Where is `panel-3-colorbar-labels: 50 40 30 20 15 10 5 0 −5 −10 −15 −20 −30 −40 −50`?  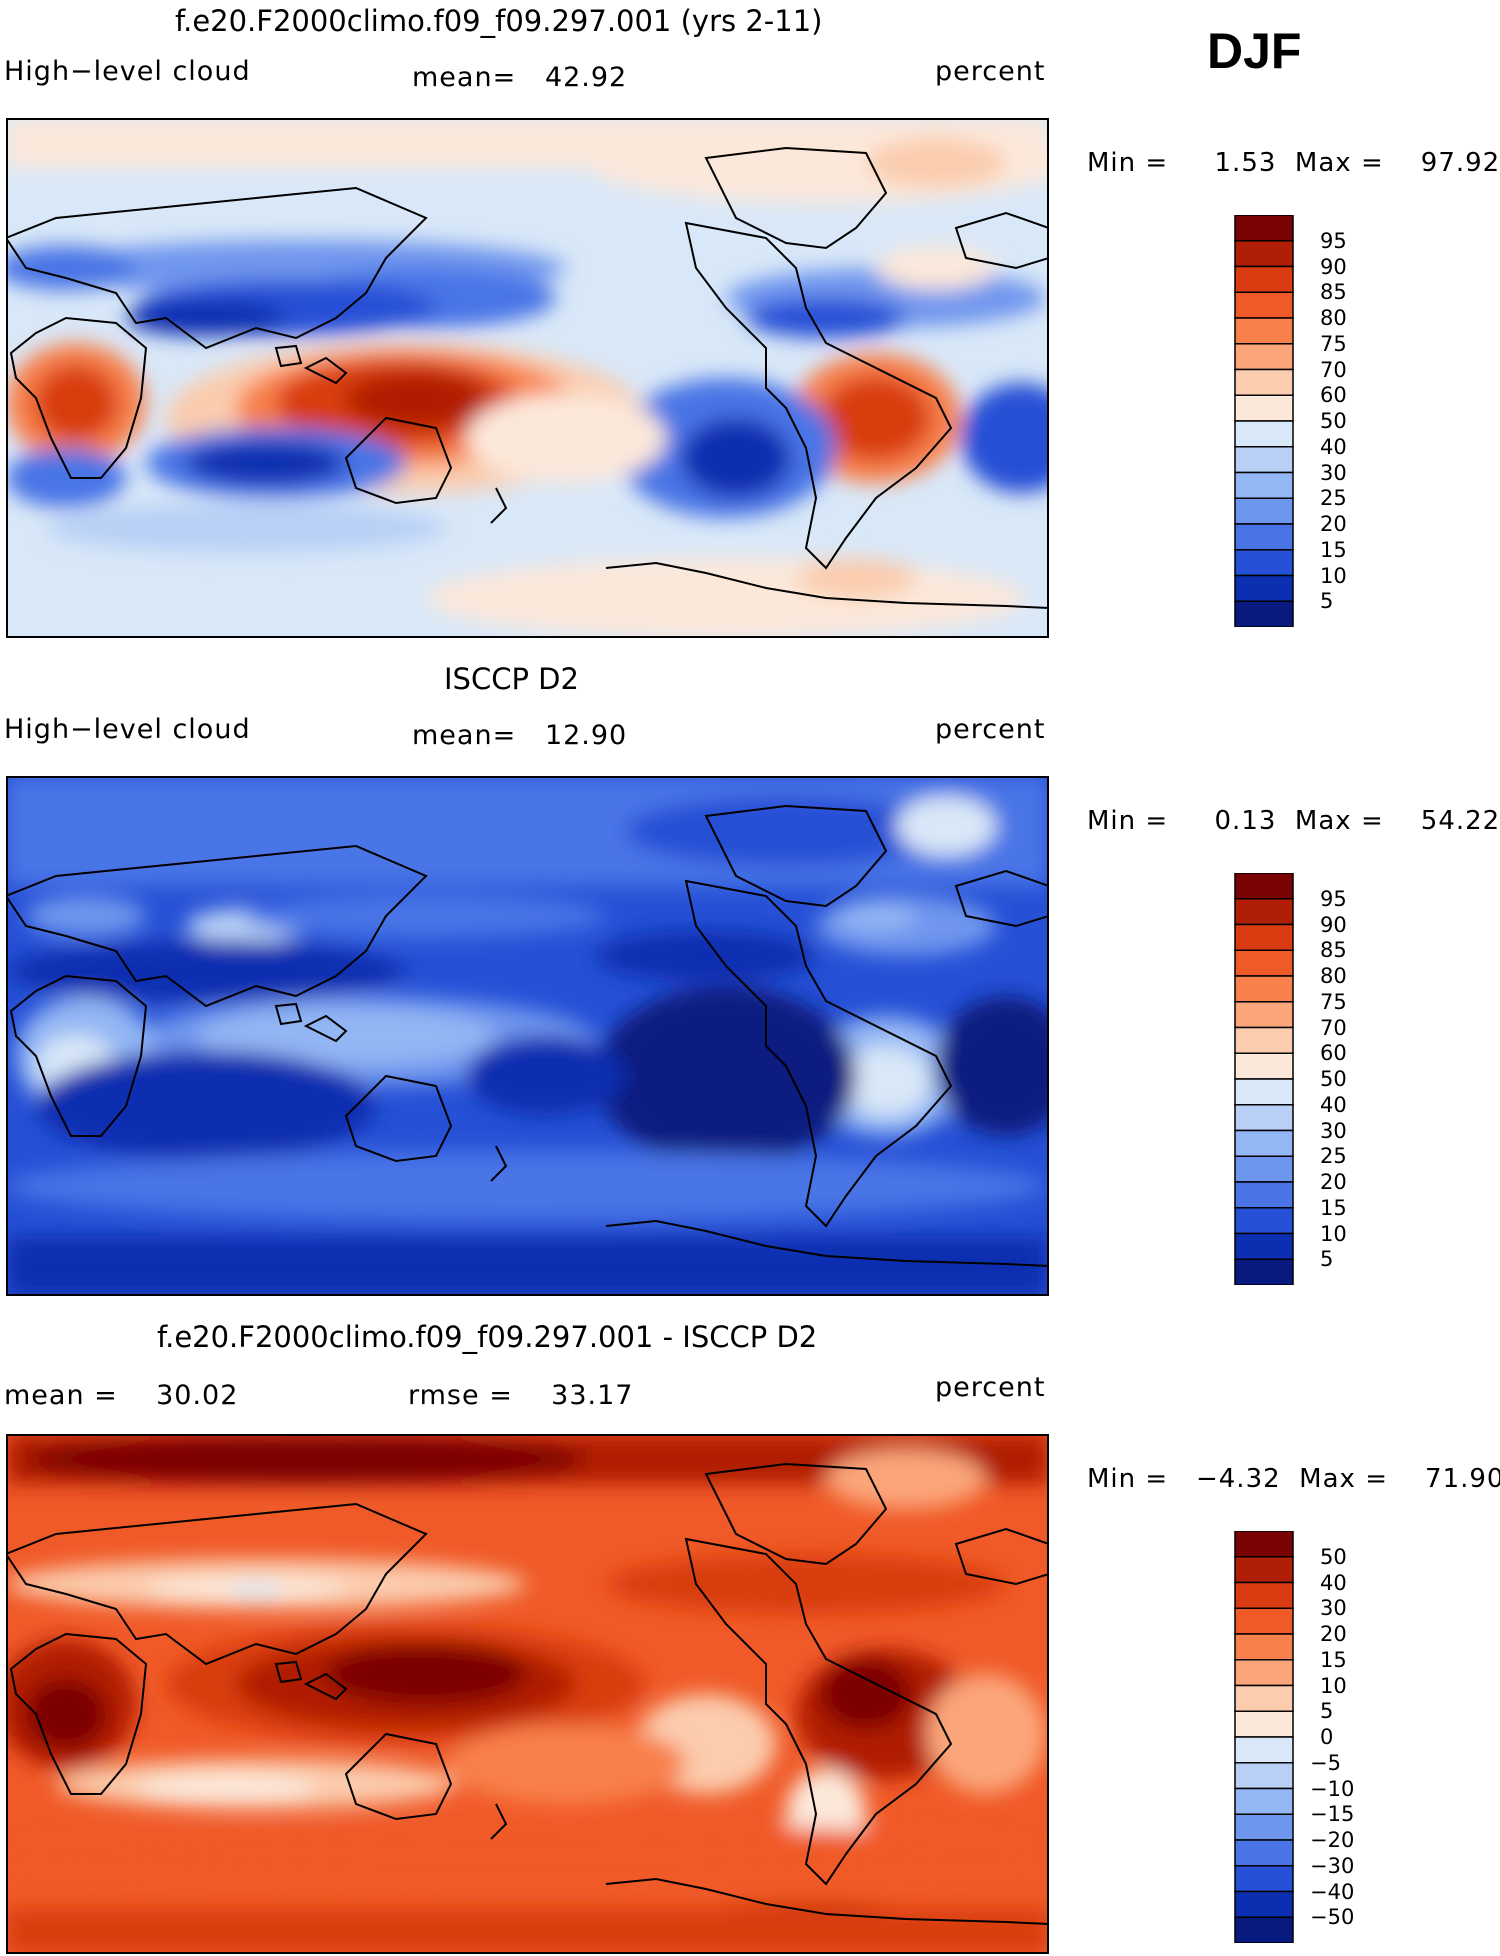 panel-3-colorbar-labels: 50 40 30 20 15 10 5 0 −5 −10 −15 −20 −30 −40 −50 is located at coordinates (1350, 1737).